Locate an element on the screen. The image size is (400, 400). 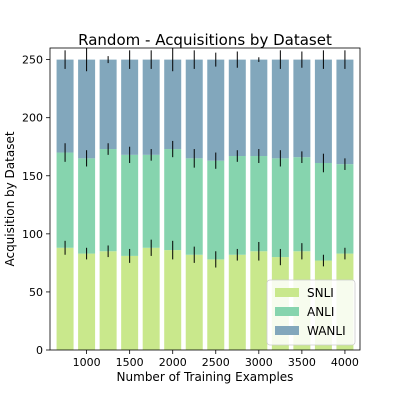
y-axis-ticks: 0 50 100 150 200 250 is located at coordinates (36, 205).